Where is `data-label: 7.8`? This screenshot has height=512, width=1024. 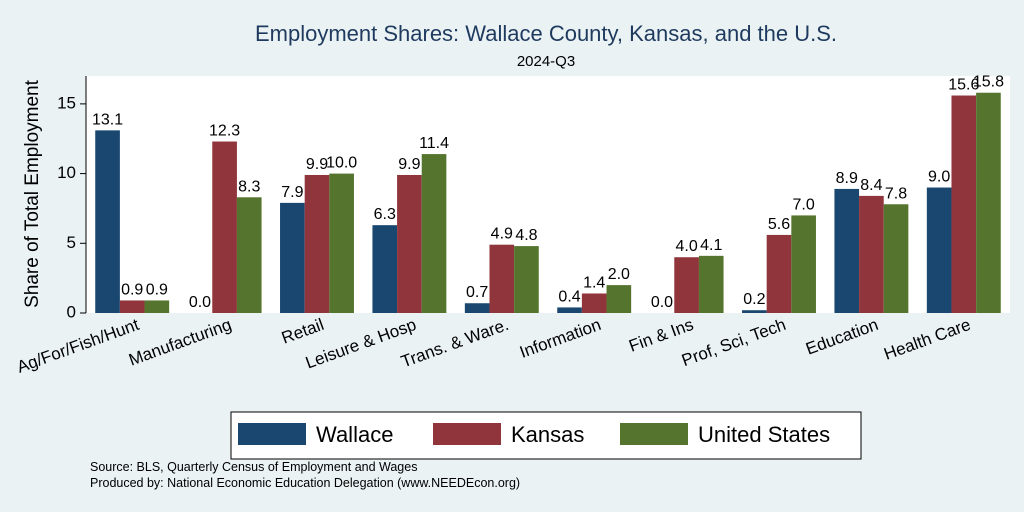 data-label: 7.8 is located at coordinates (896, 193).